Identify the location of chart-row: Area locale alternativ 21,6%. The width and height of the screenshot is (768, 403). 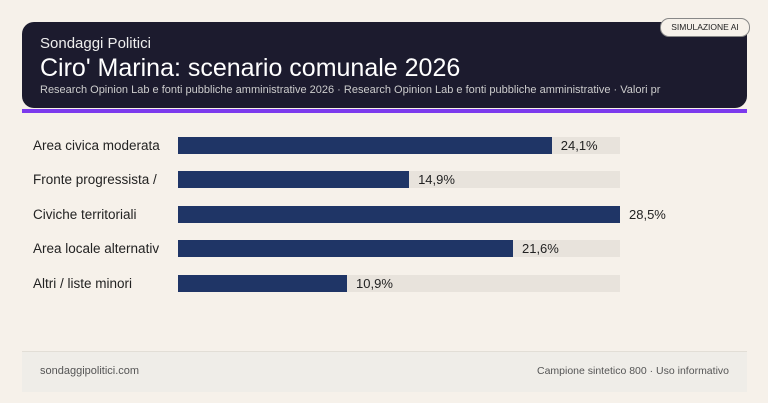
(384, 248).